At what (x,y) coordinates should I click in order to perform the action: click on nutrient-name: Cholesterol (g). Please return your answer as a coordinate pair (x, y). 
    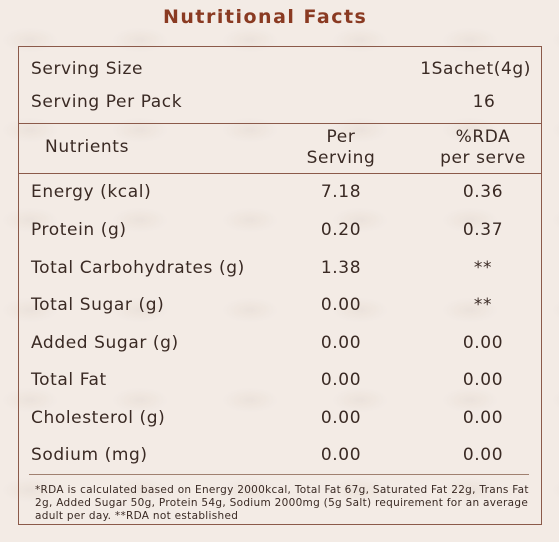
    Looking at the image, I should click on (98, 418).